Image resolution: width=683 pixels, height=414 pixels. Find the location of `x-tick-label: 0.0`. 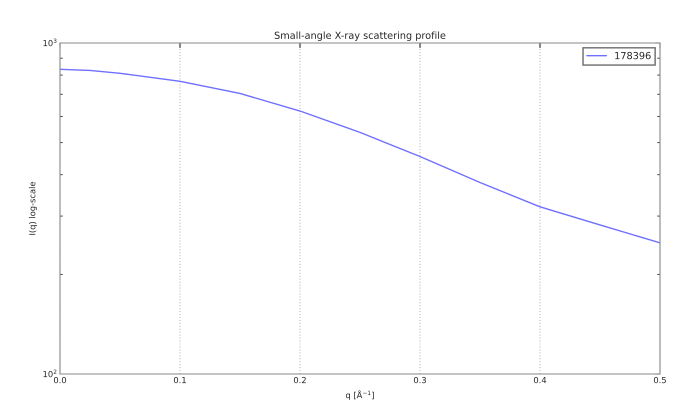

x-tick-label: 0.0 is located at coordinates (60, 380).